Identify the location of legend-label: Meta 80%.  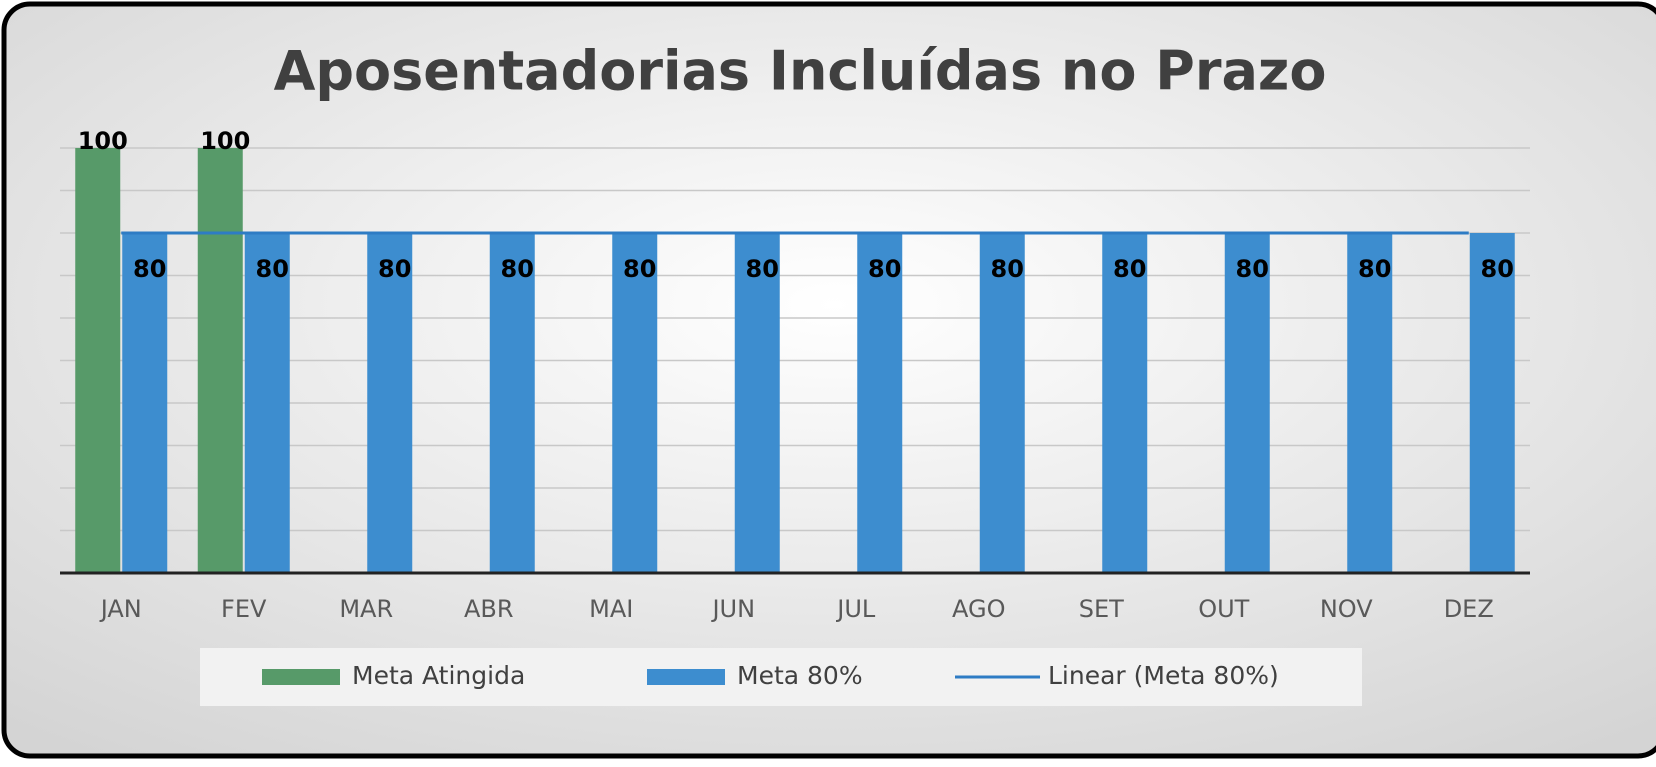
(800, 675).